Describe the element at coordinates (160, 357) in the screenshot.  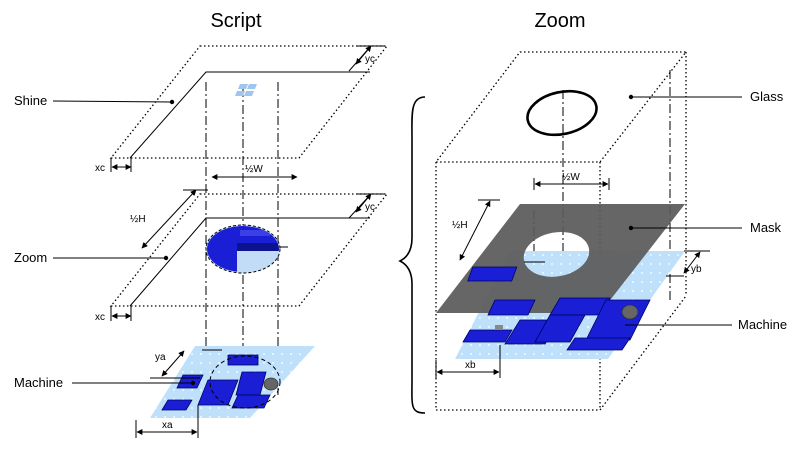
I see `dim-ya: ya` at that location.